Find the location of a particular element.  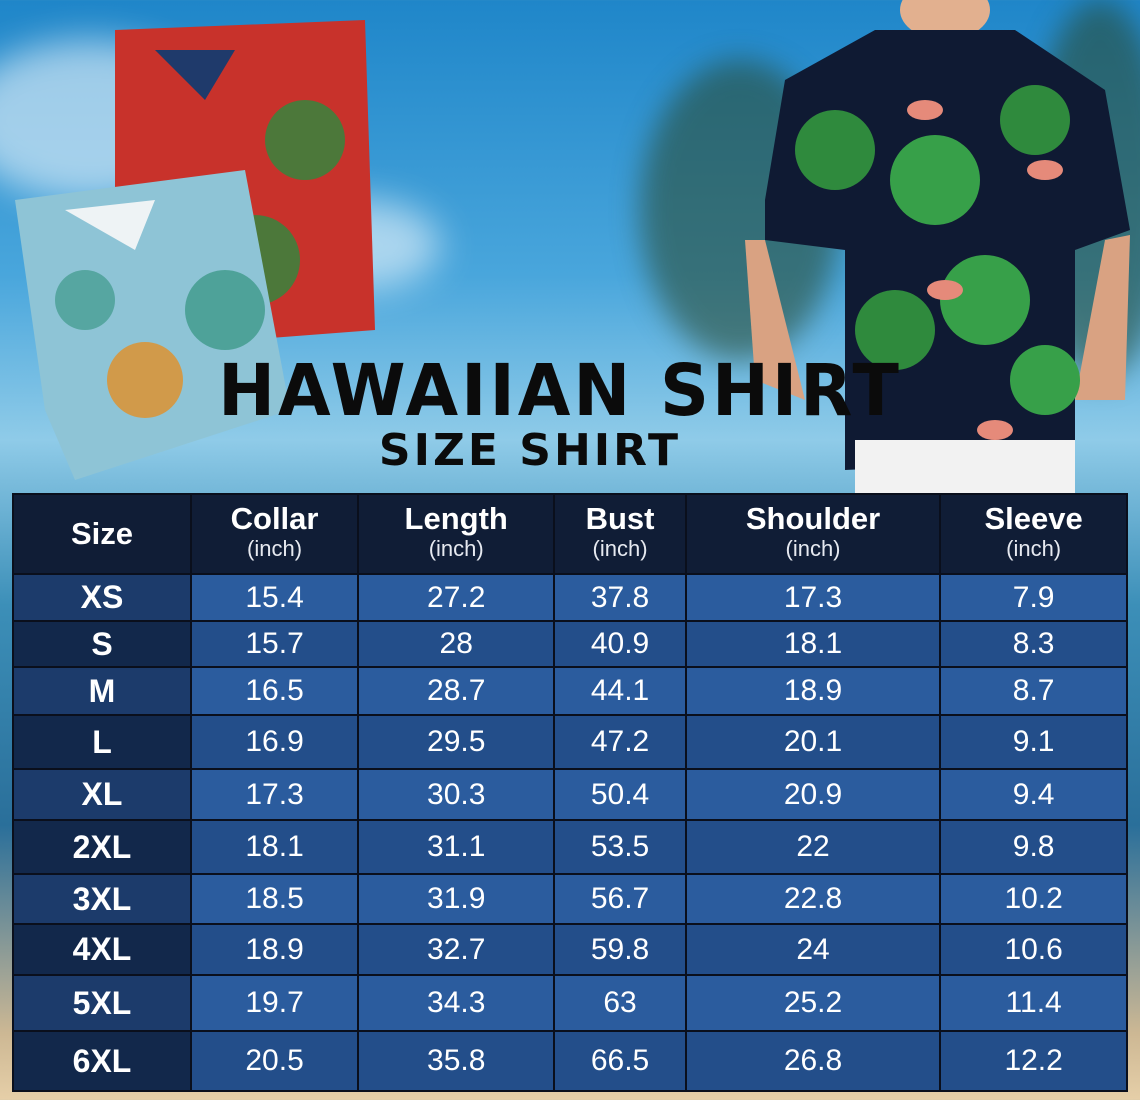

measurement-cell: 20.5 is located at coordinates (275, 1061).